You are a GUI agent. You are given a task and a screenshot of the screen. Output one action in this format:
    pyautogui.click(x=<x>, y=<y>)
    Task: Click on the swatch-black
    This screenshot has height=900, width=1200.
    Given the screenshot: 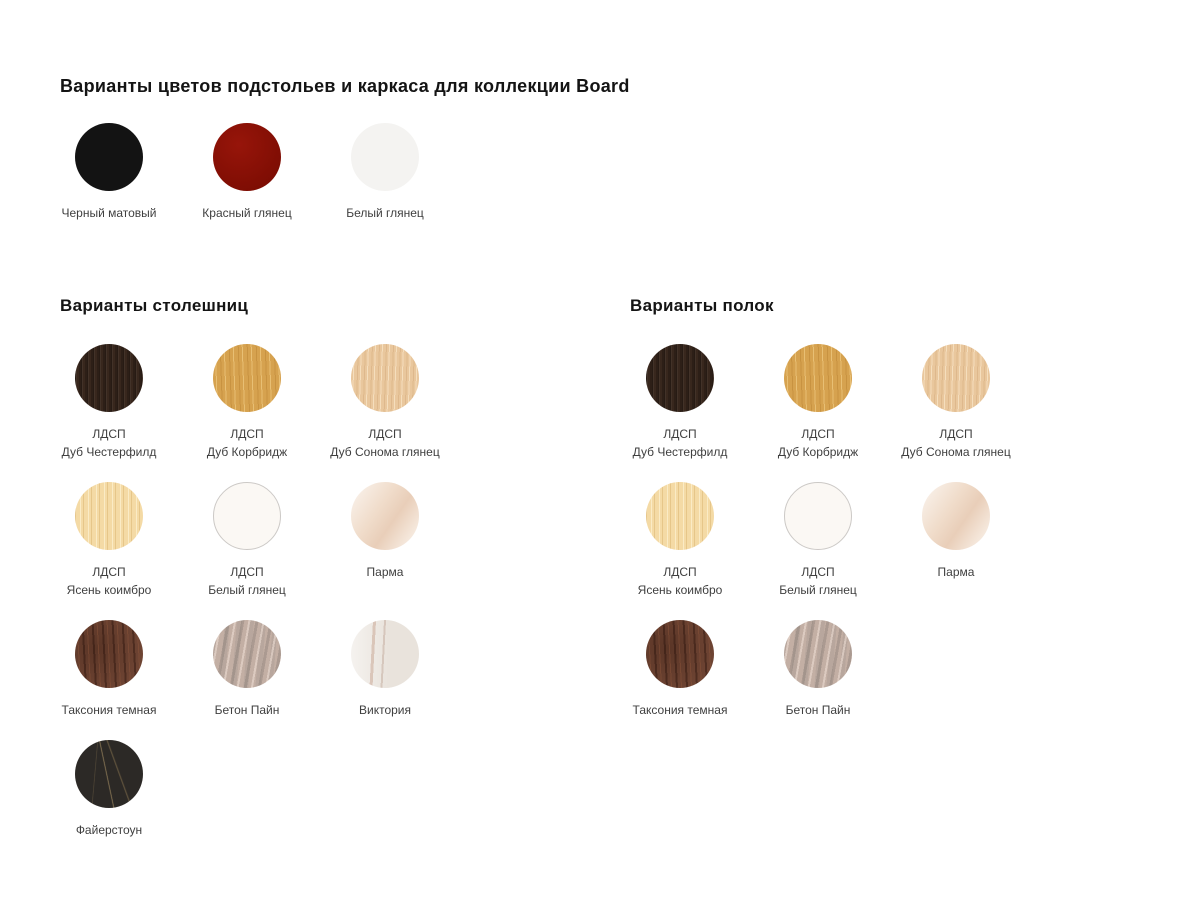 What is the action you would take?
    pyautogui.click(x=109, y=157)
    